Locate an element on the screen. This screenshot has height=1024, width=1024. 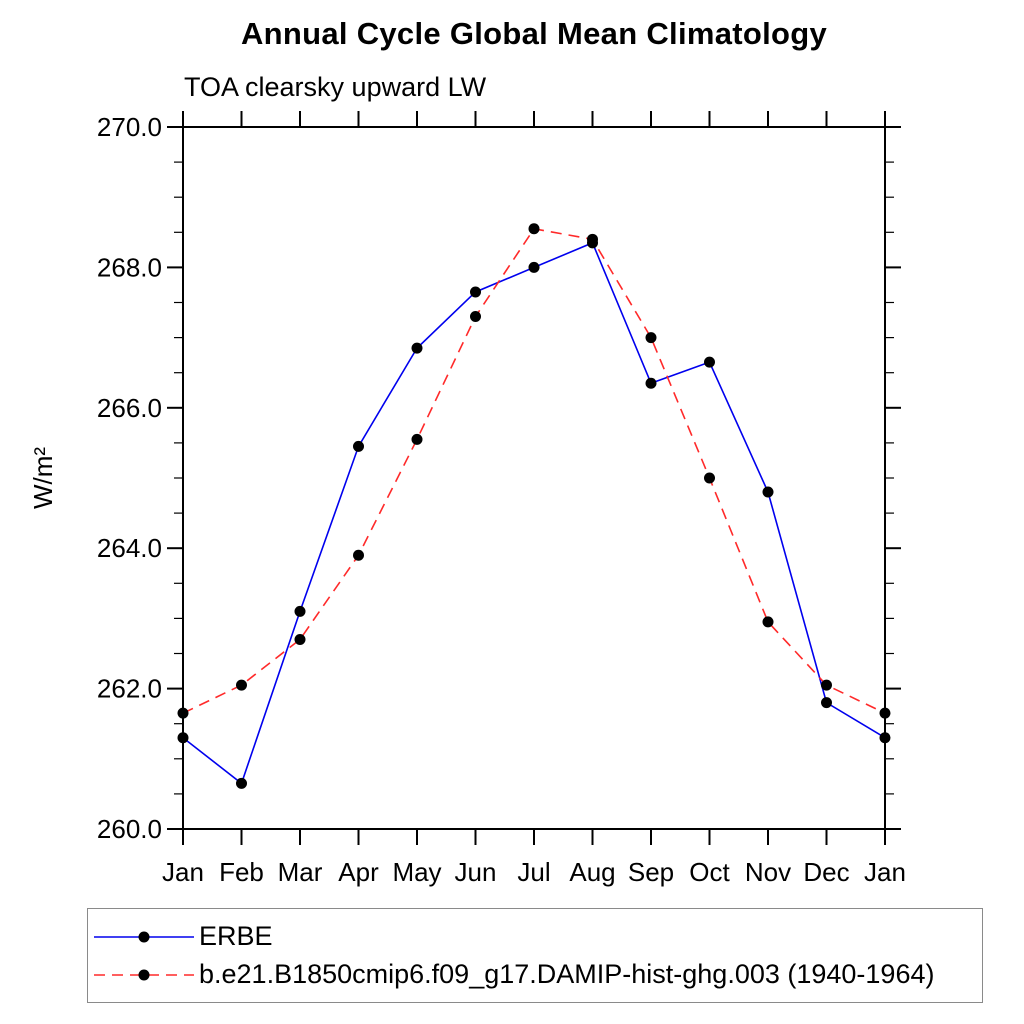
x-tick-label: Feb is located at coordinates (241, 872).